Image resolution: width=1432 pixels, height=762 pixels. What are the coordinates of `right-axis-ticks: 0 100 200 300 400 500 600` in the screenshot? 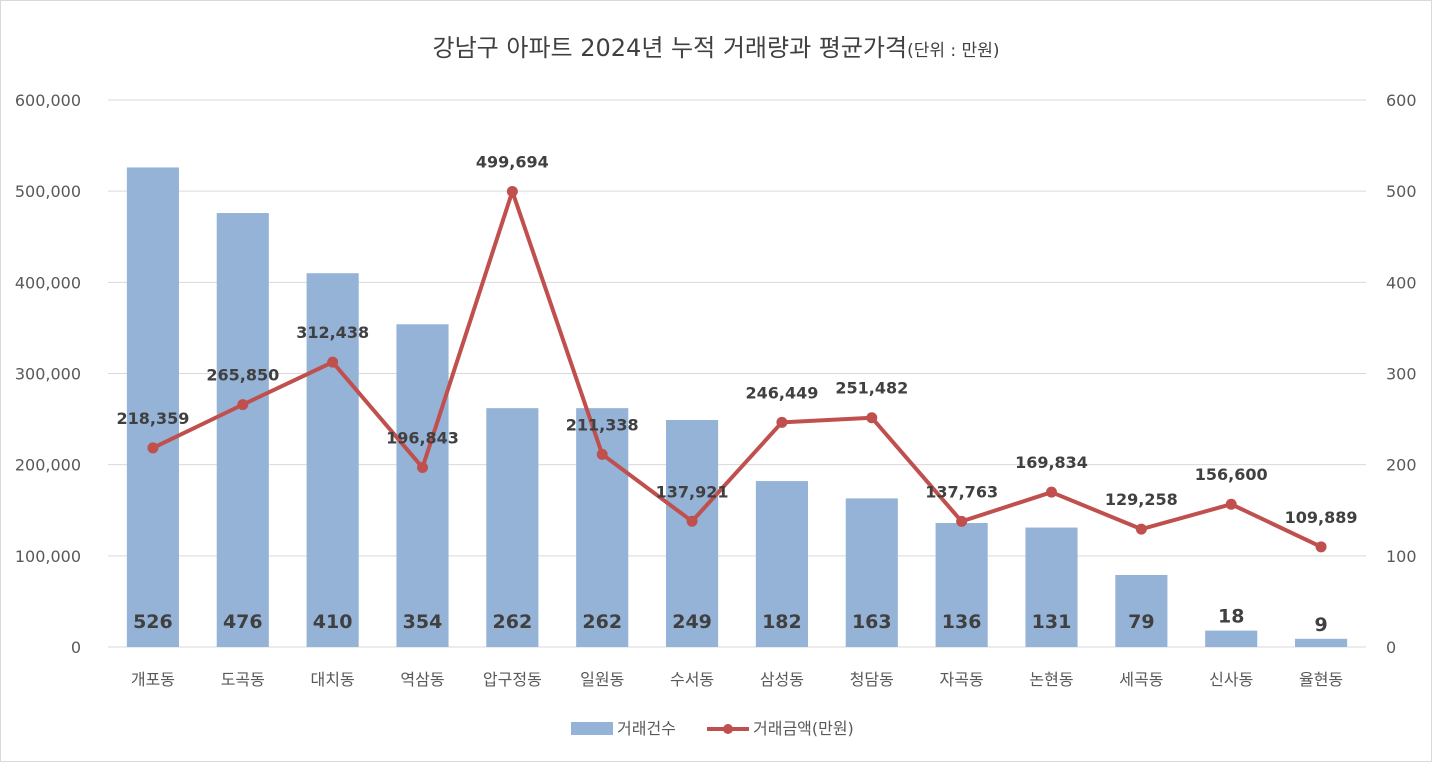 It's located at (1401, 374).